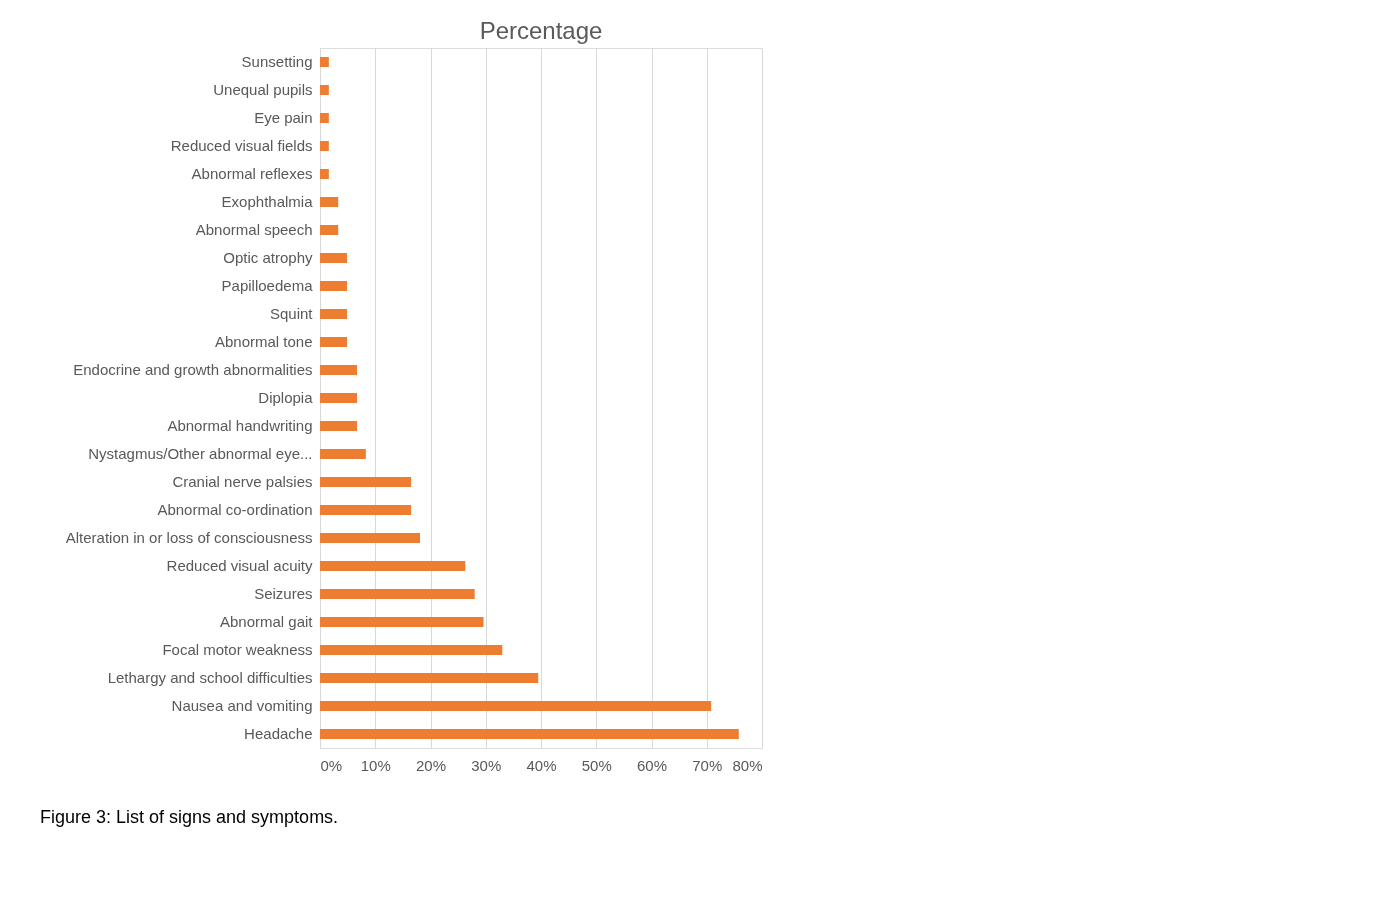  I want to click on y-tick-label: Seizures, so click(283, 593).